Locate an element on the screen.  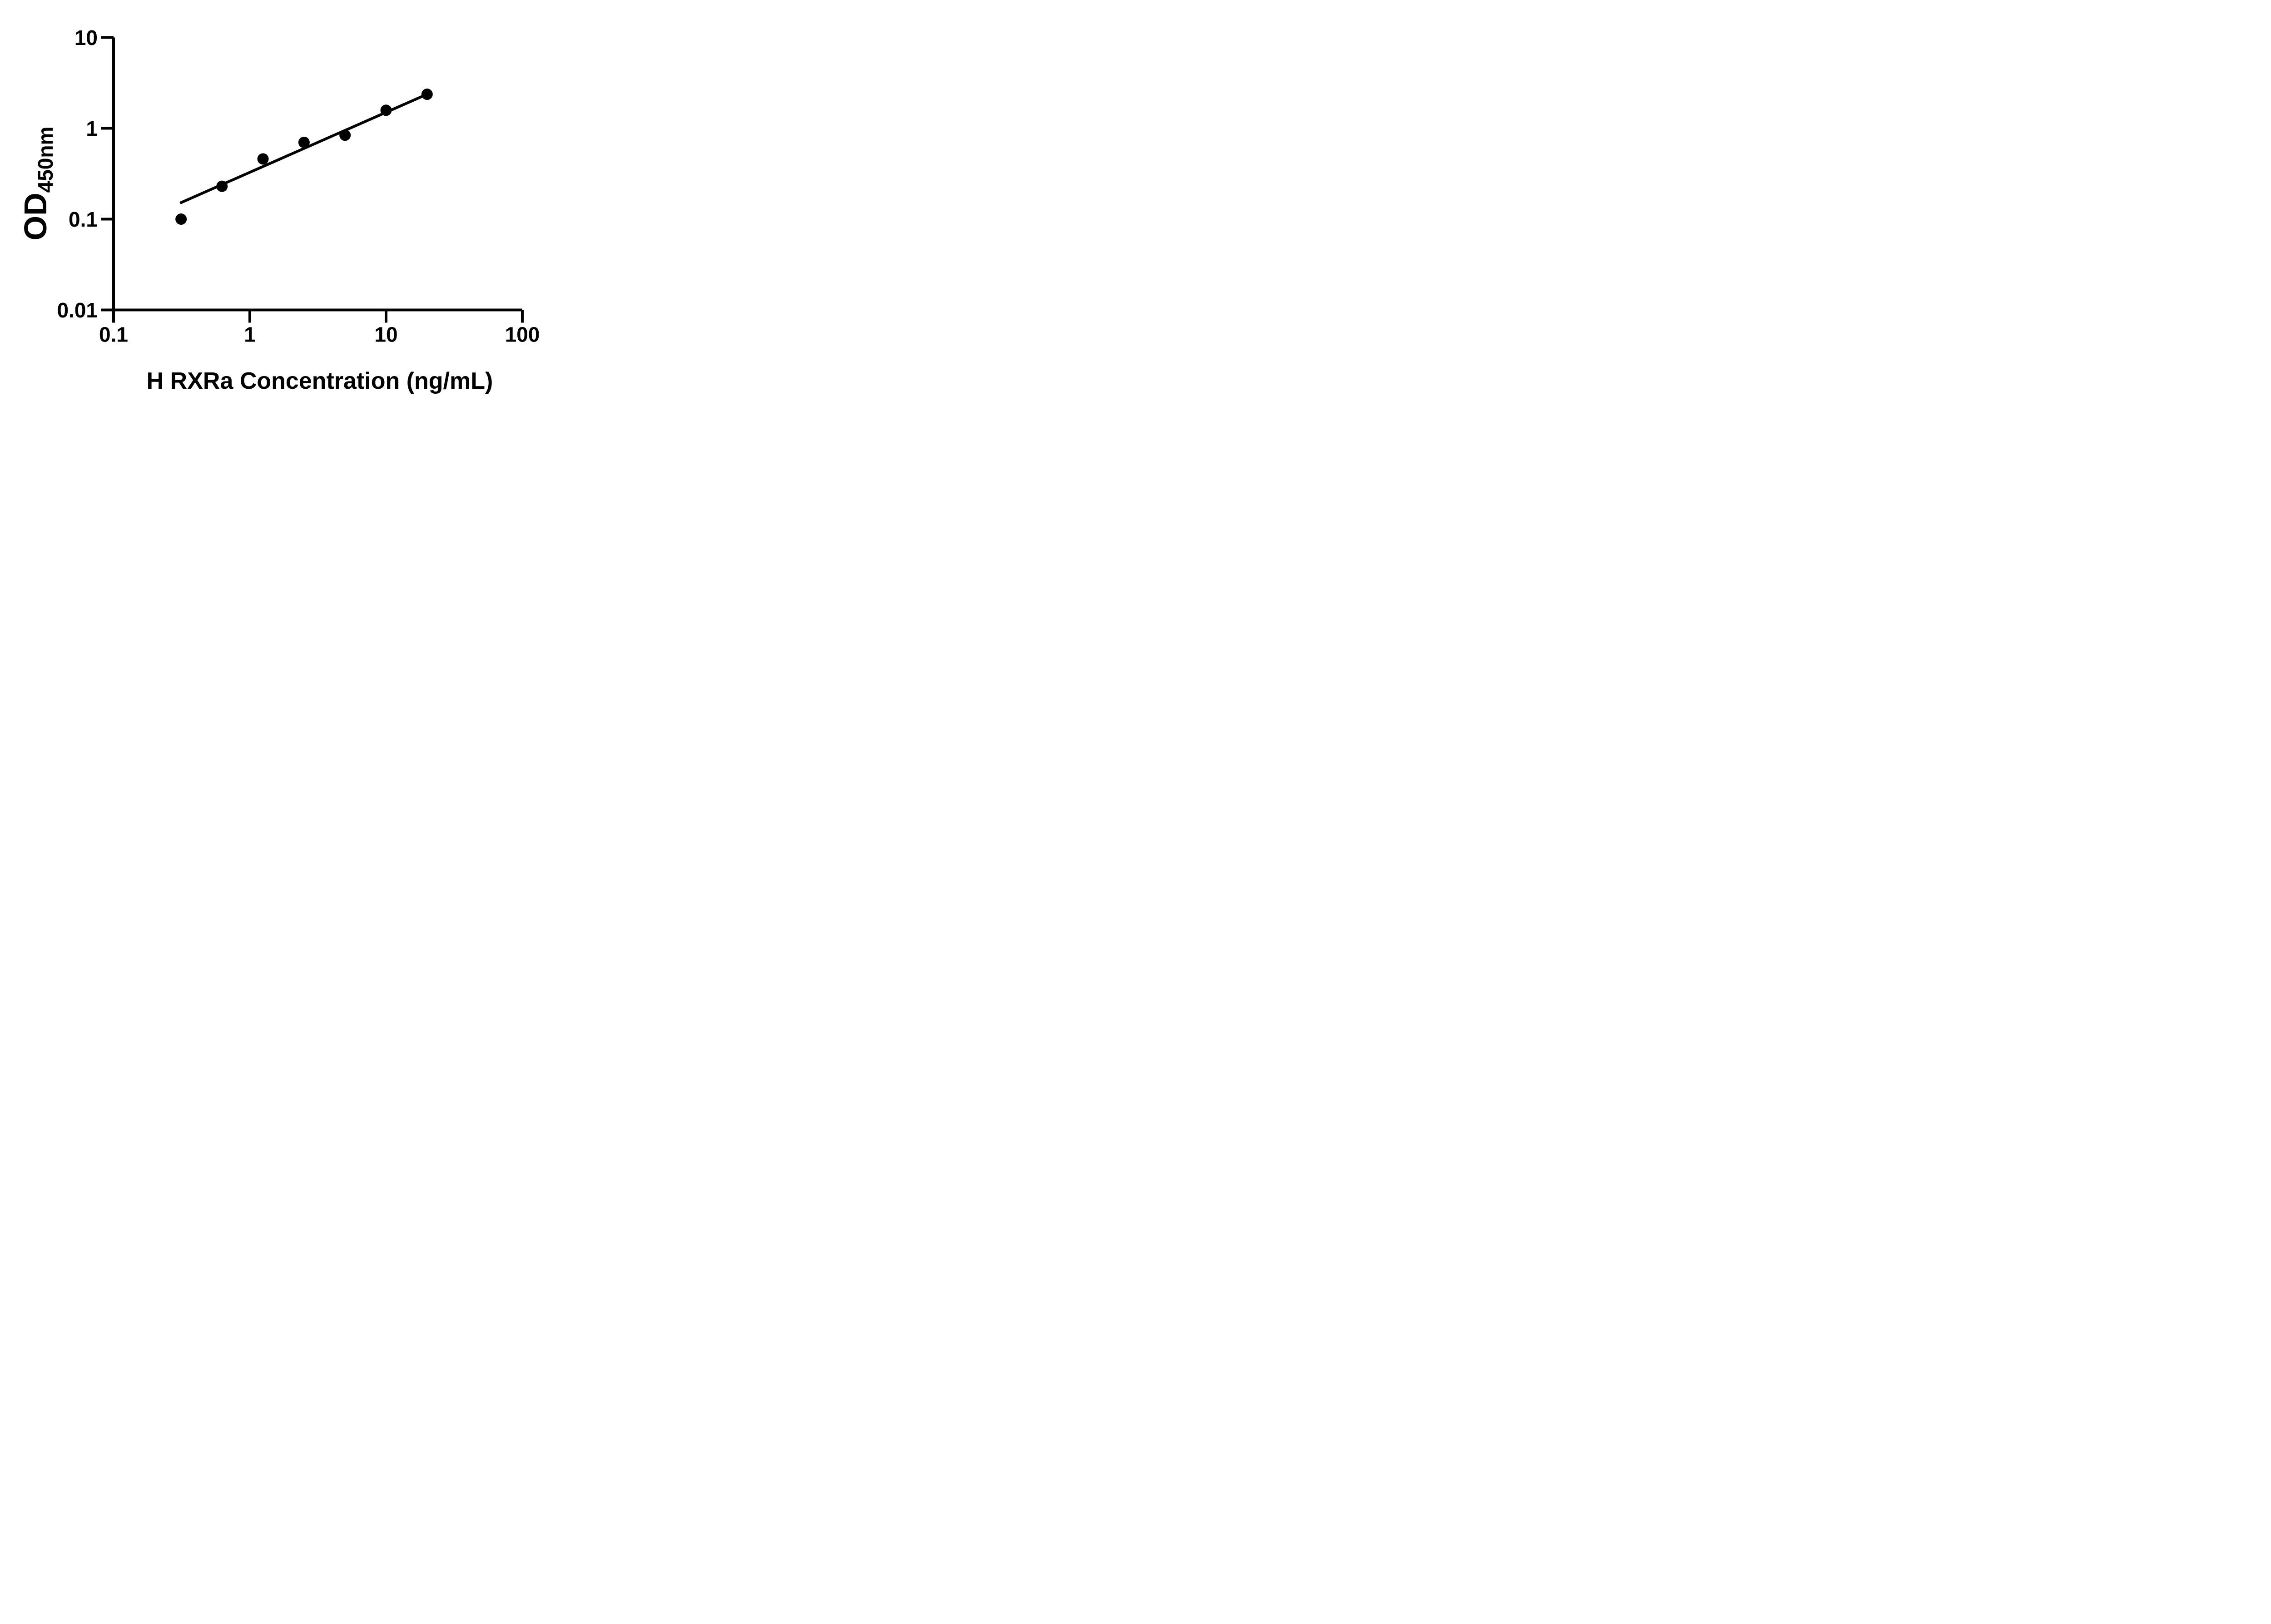
x-tick-label: 0.1 is located at coordinates (113, 335).